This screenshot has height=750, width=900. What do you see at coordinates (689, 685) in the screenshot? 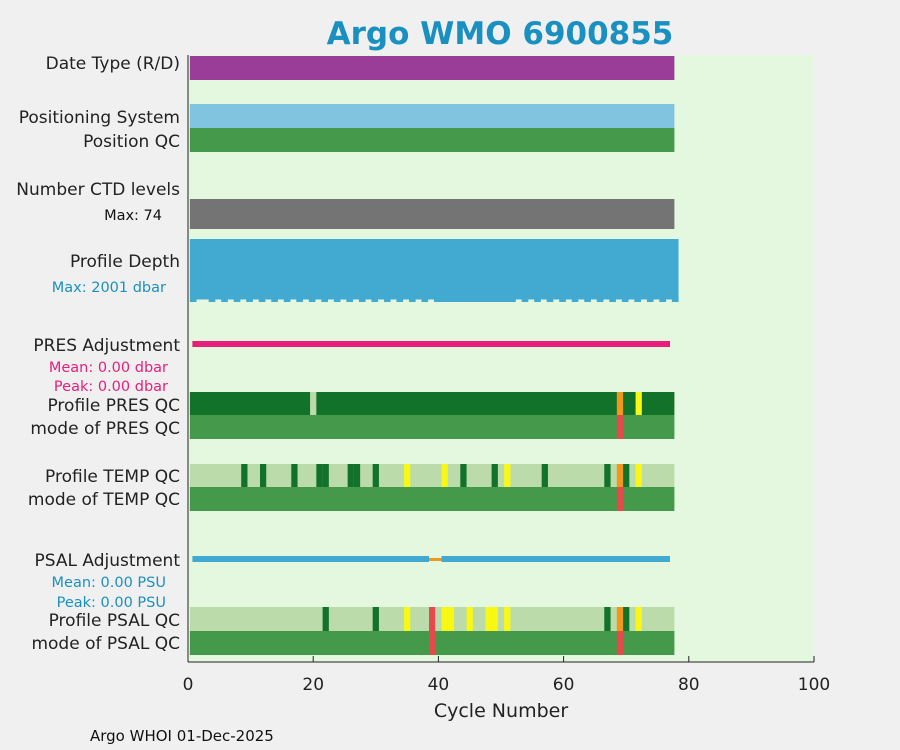
I see `x-tick-label-80: 80` at bounding box center [689, 685].